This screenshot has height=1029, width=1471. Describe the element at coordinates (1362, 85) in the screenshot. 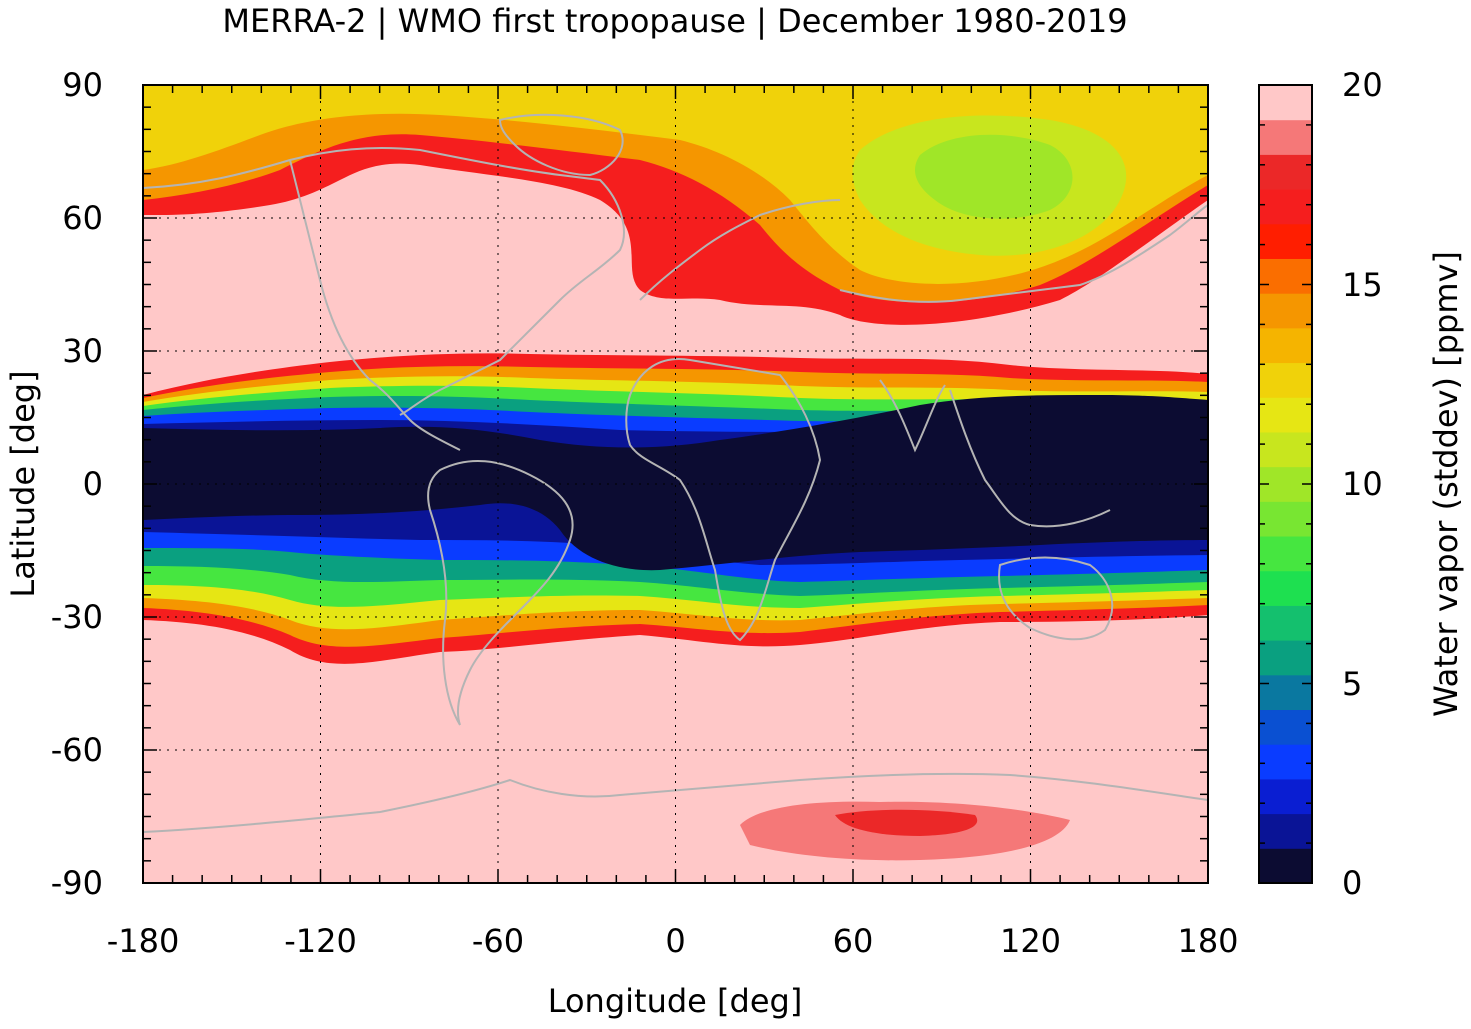

I see `colorbar-tick-label: 20` at that location.